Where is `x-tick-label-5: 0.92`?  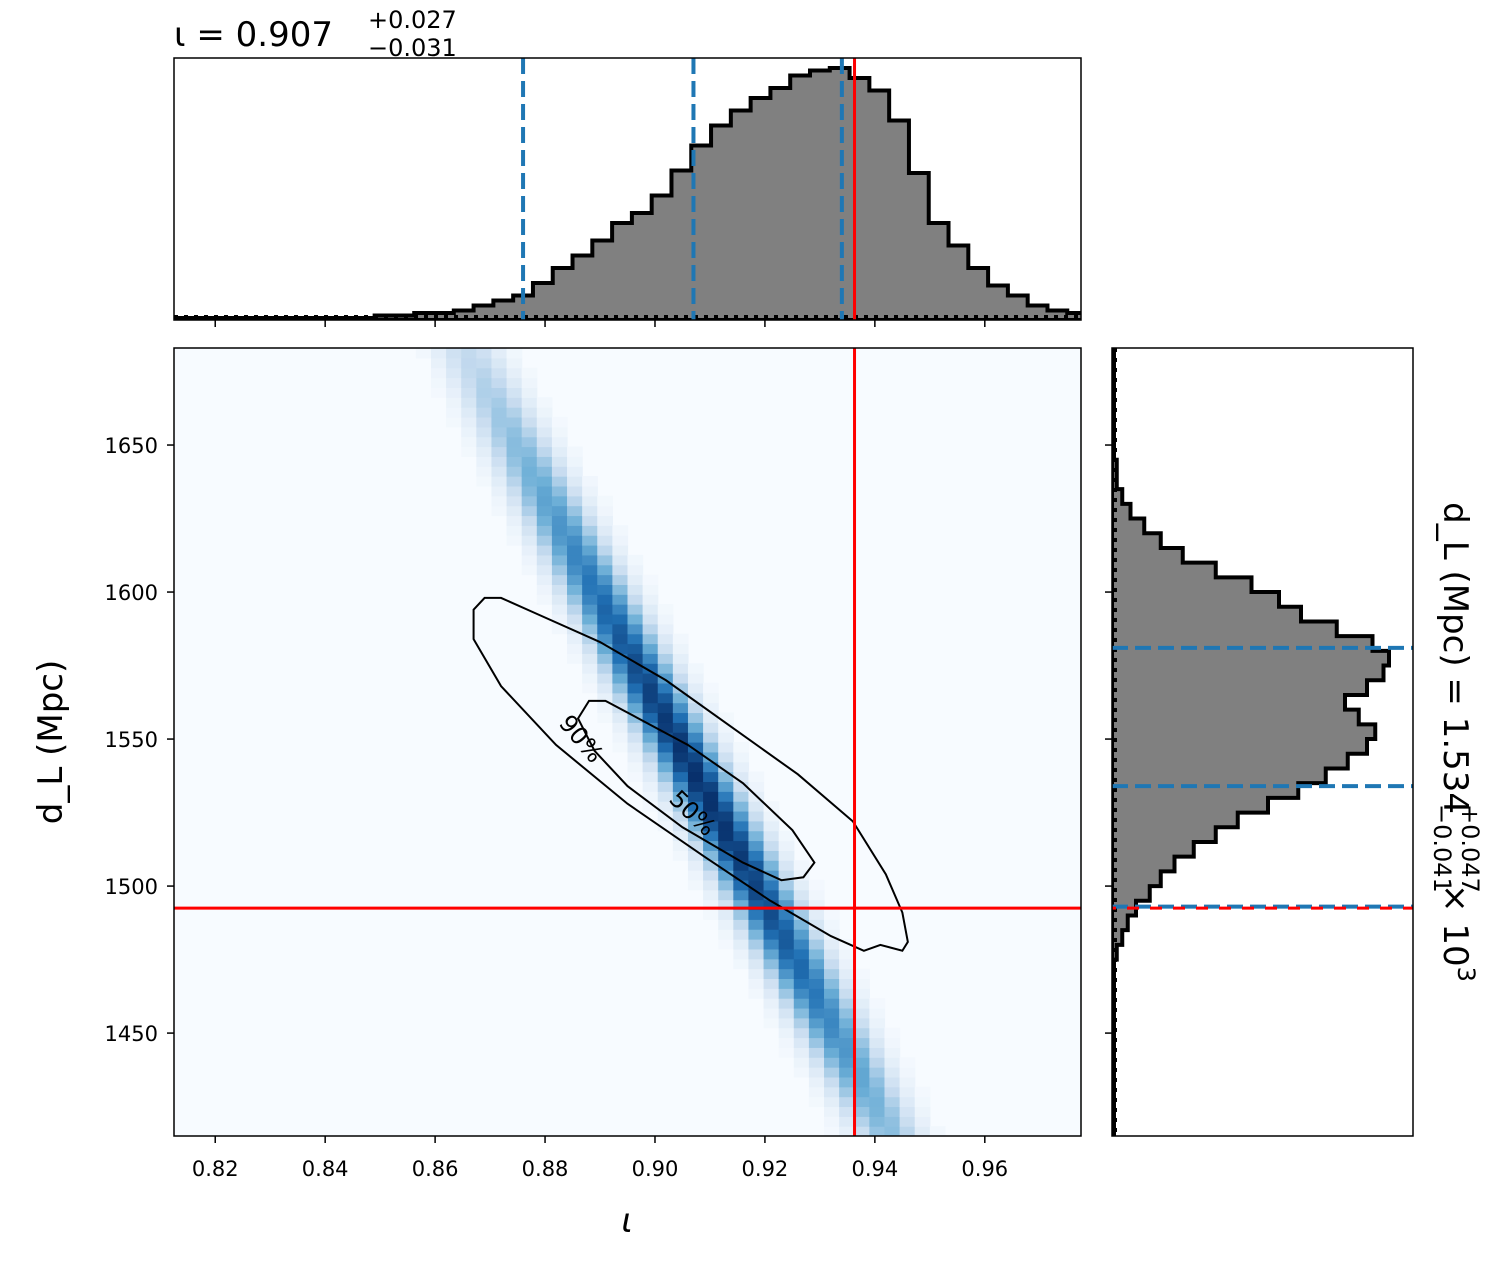 x-tick-label-5: 0.92 is located at coordinates (765, 1169).